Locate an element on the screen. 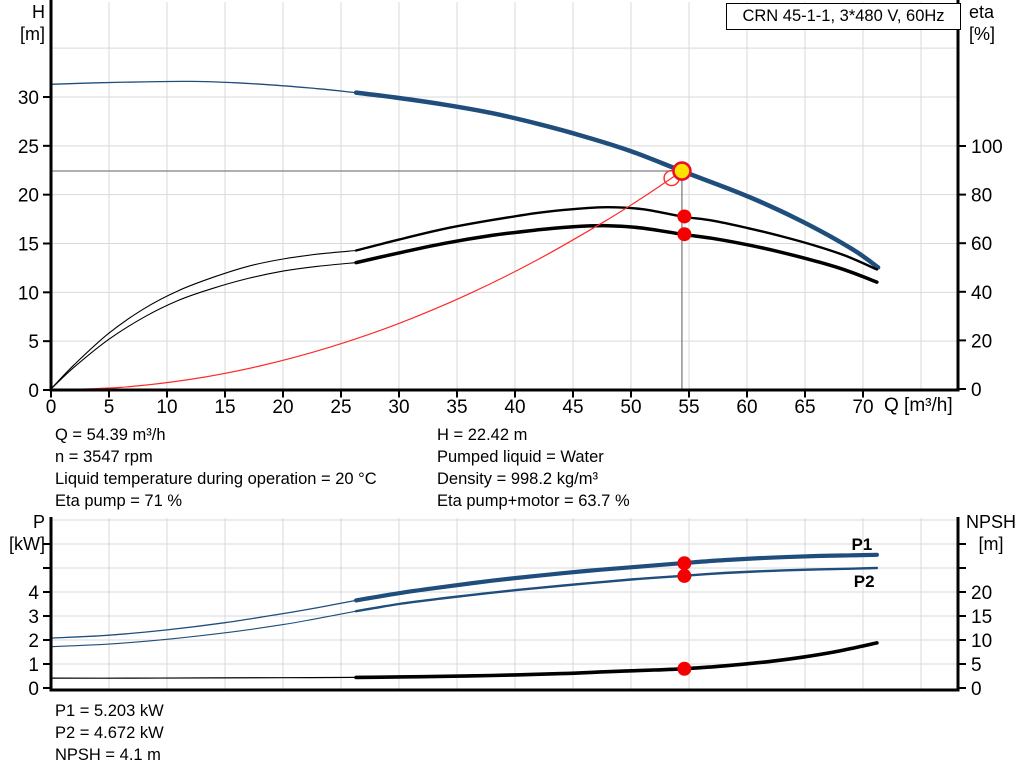 The image size is (1024, 781). eta-pump-curve is located at coordinates (616, 238).